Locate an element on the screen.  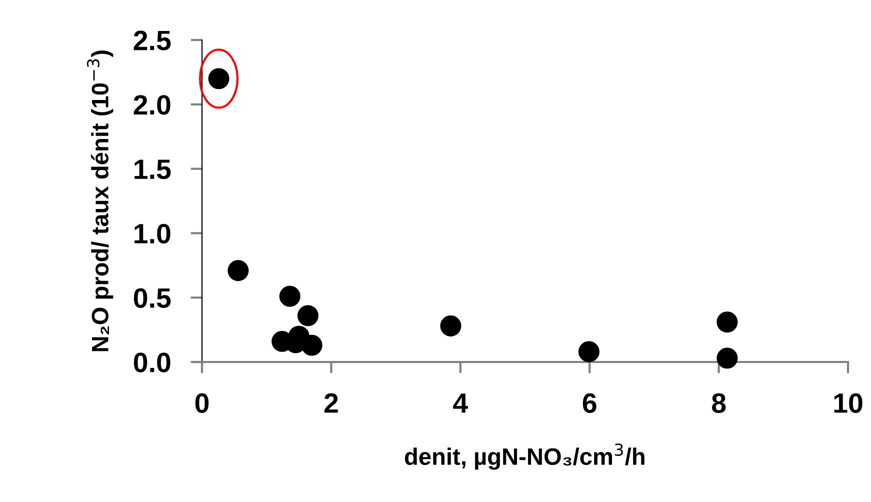
x-axis-title: denit, µgN-NO₃/cm$^{3}$/h is located at coordinates (524, 456).